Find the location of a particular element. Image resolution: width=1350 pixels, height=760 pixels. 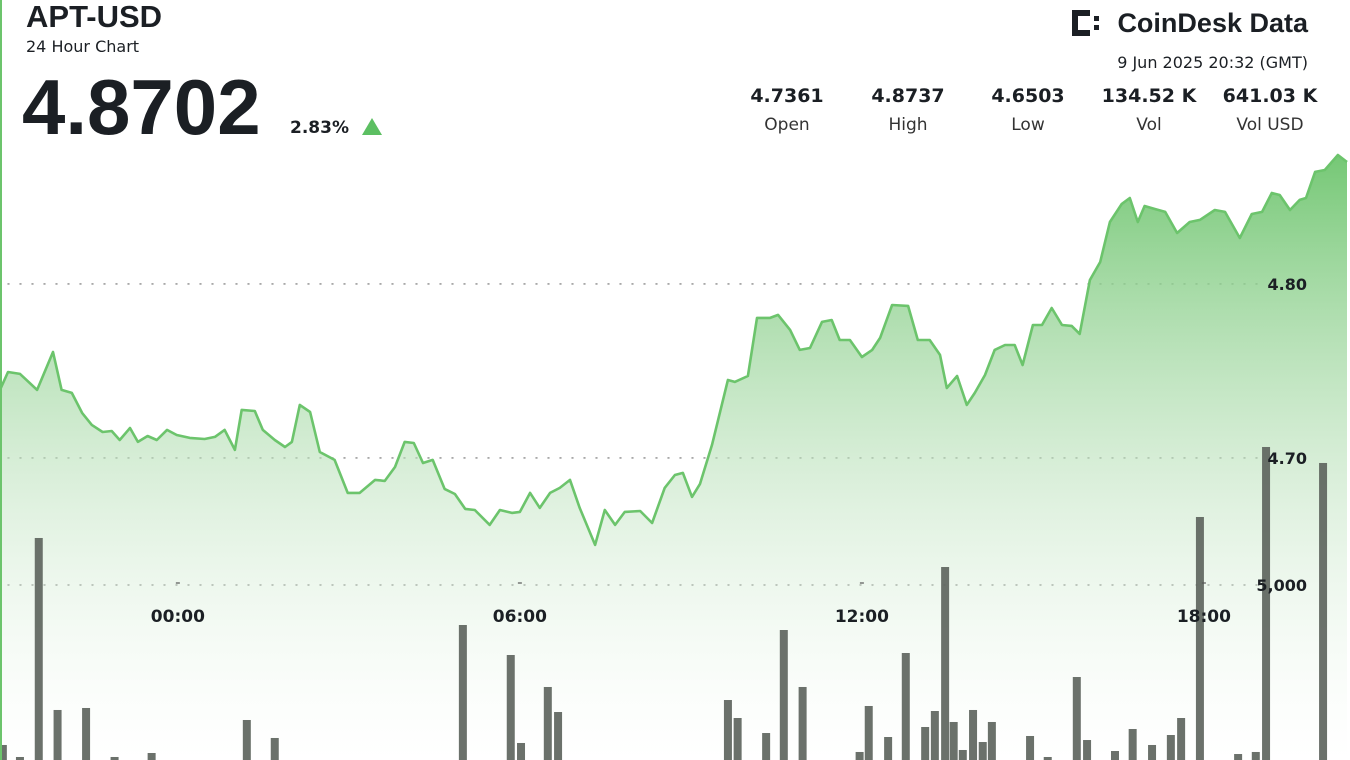

y-tick-label: 4.80 is located at coordinates (1287, 284).